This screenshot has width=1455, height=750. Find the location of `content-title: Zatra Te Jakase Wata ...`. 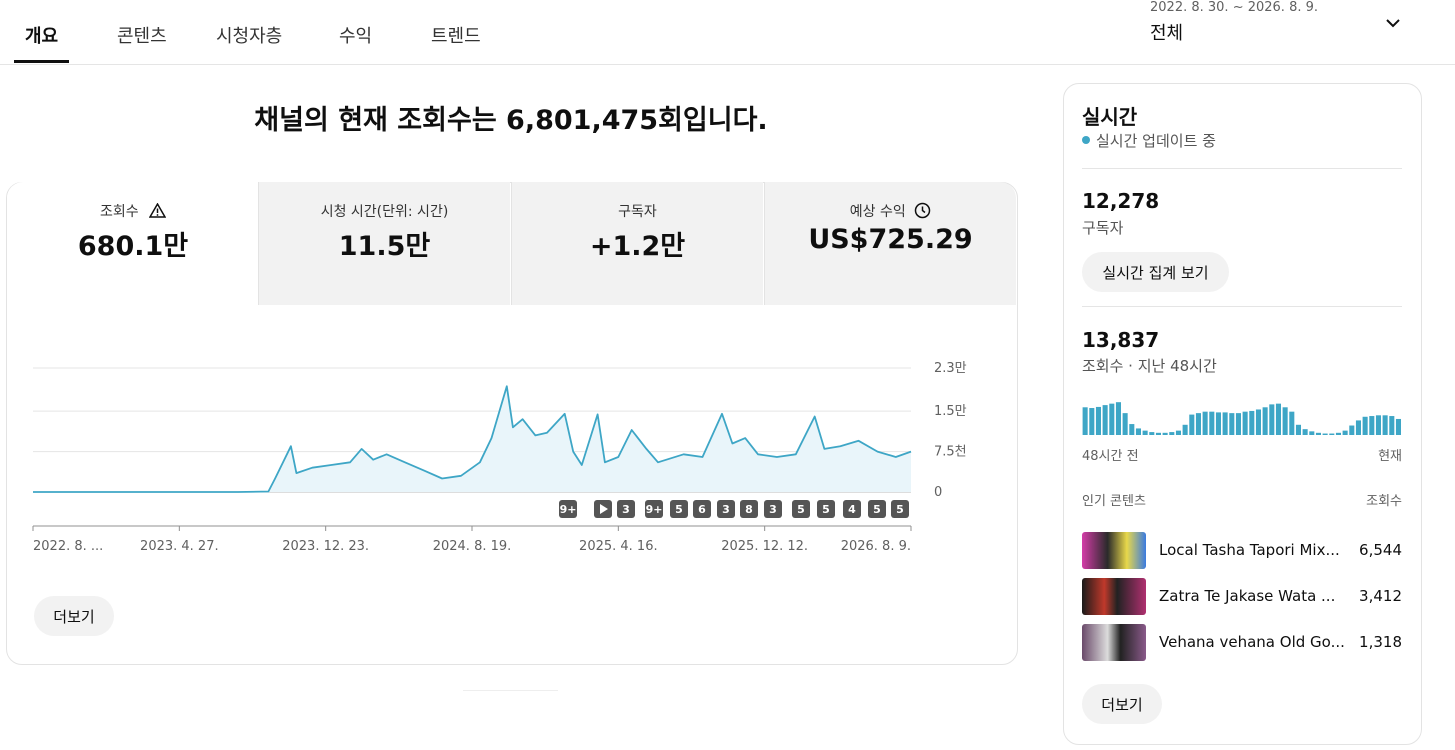

content-title: Zatra Te Jakase Wata ... is located at coordinates (1247, 596).